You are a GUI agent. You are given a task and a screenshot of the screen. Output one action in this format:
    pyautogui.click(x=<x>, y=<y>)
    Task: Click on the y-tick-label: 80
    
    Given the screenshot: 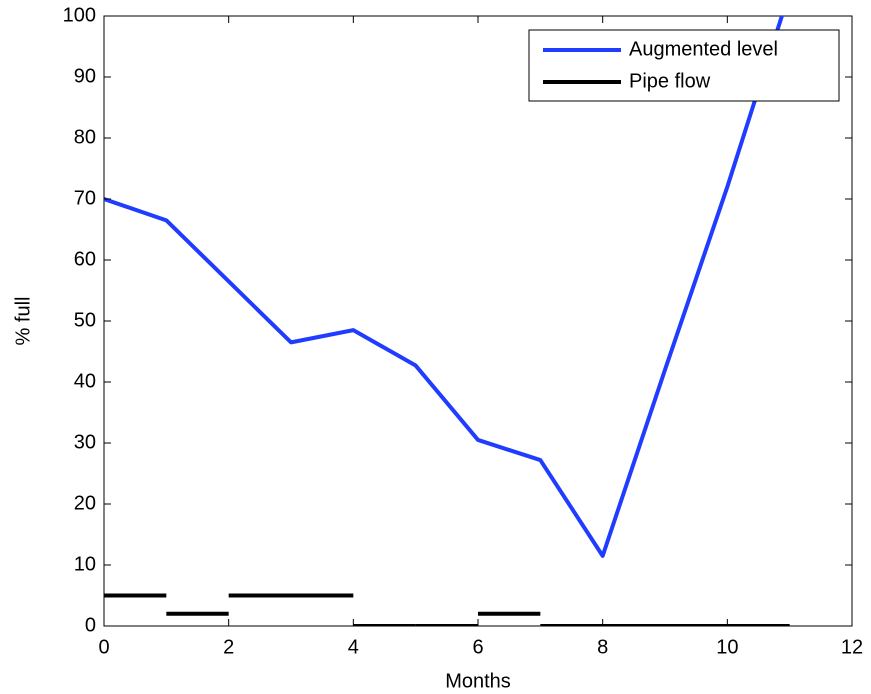 What is the action you would take?
    pyautogui.click(x=85, y=137)
    